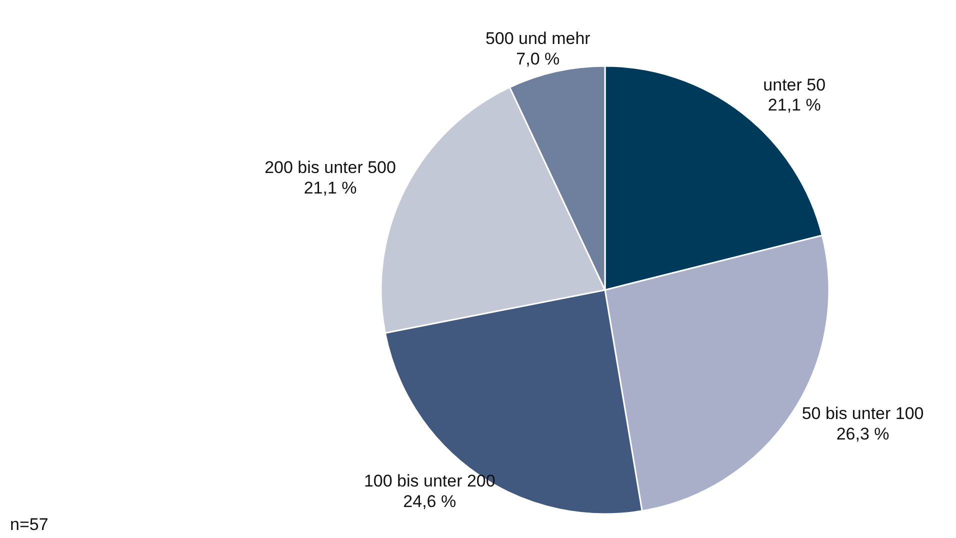 This screenshot has height=538, width=956. What do you see at coordinates (29, 524) in the screenshot?
I see `text: n=57` at bounding box center [29, 524].